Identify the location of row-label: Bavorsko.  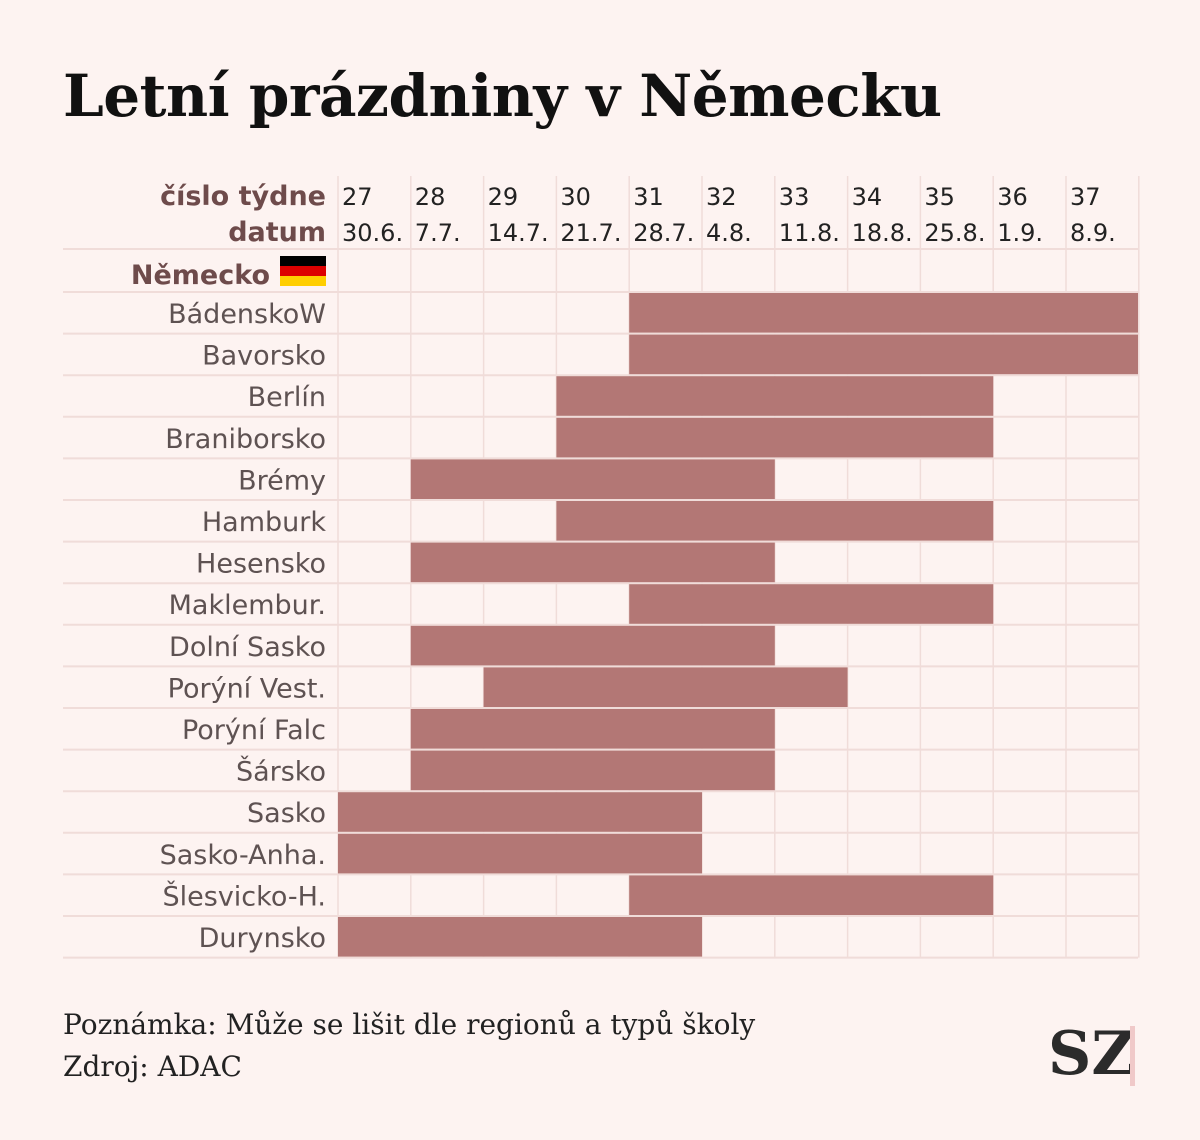
(264, 356).